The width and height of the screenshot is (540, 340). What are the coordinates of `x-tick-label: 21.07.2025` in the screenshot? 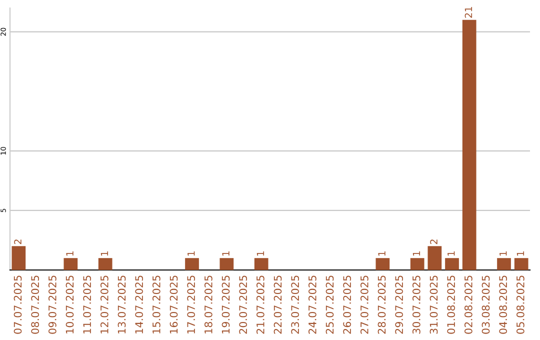 It's located at (260, 305).